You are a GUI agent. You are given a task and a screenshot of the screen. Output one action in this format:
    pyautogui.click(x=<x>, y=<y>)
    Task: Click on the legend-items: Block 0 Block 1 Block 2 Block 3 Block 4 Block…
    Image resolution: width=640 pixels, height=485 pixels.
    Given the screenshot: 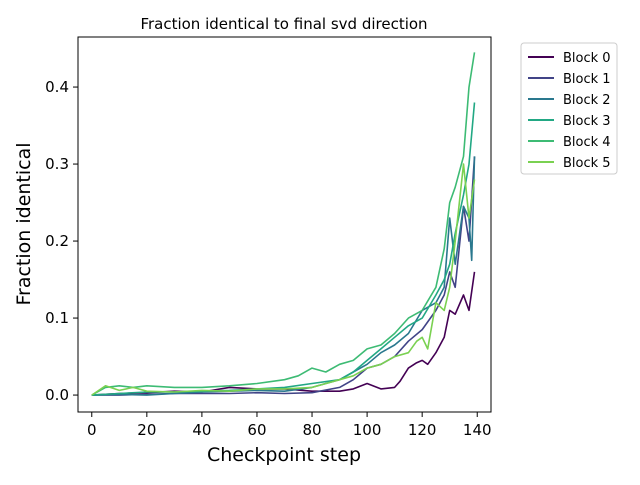 What is the action you would take?
    pyautogui.click(x=569, y=111)
    